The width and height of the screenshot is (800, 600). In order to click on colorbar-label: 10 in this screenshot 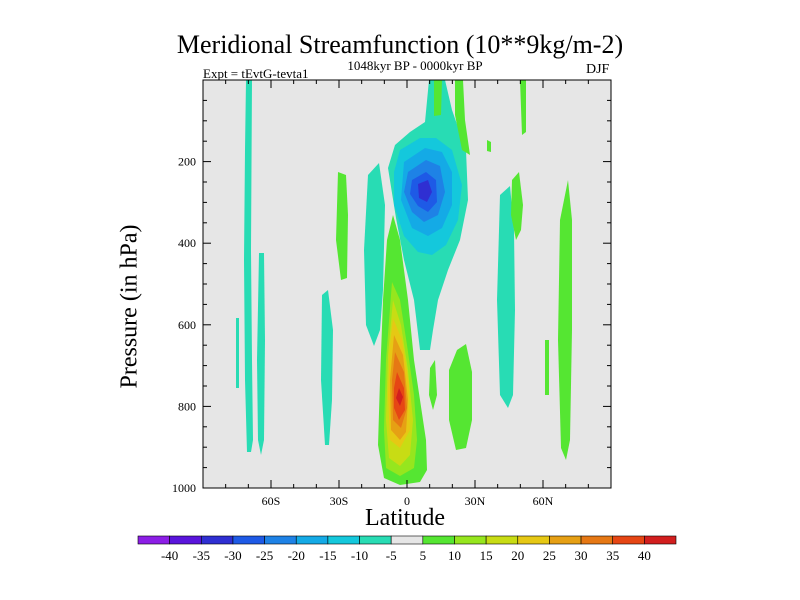, I will do `click(454, 555)`.